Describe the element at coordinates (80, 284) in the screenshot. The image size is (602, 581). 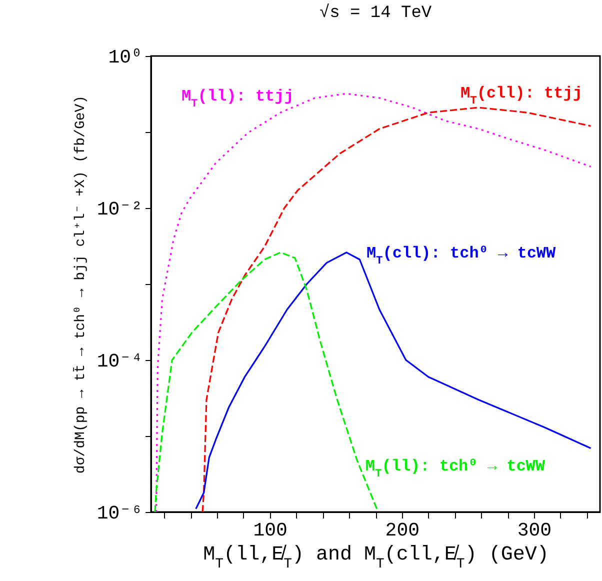
I see `y-axis-title: dσ/dM(pp → tt̄ → tch⁰ → bjj cl⁺l⁻ +X) (fb/GeV)` at that location.